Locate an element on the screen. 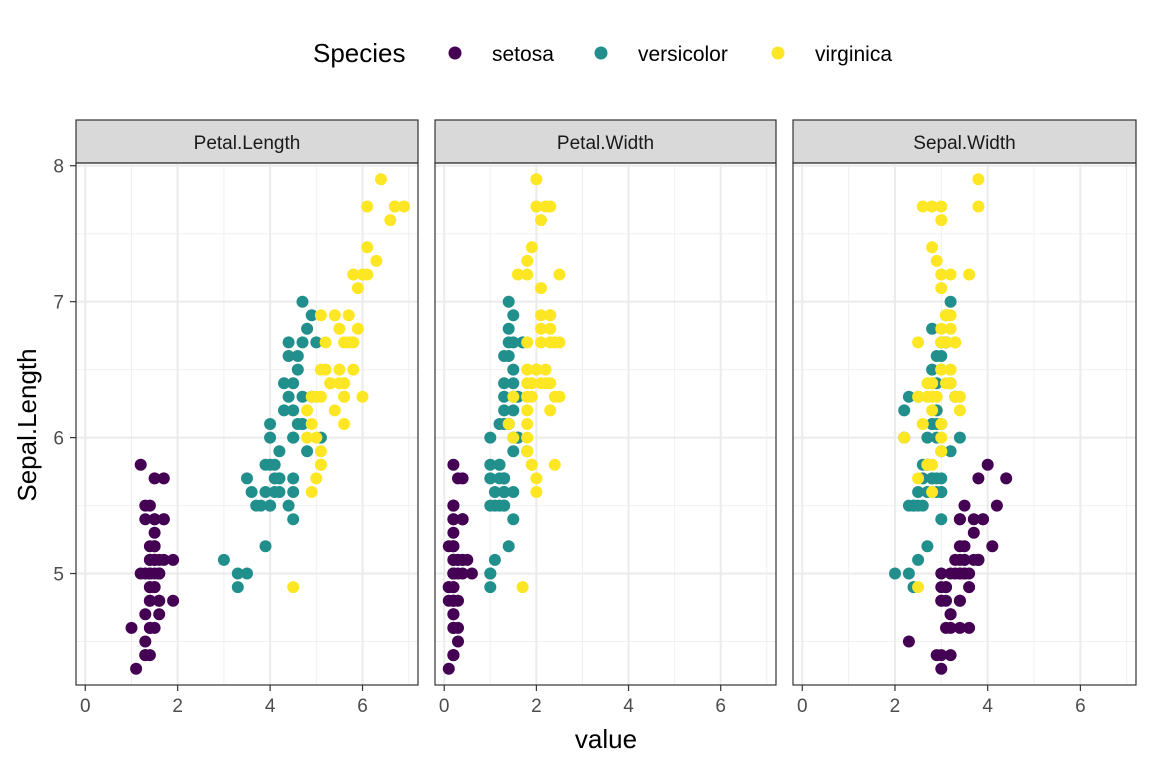 This screenshot has width=1152, height=768. legend-label-virginica: virginica is located at coordinates (853, 54).